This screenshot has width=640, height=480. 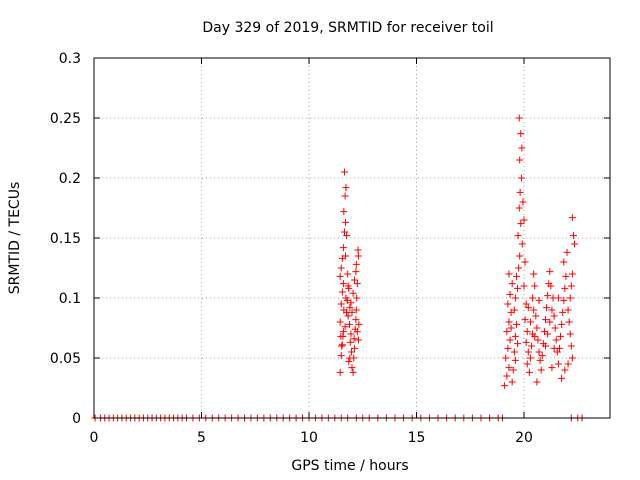 I want to click on x-tick-label: 0, so click(x=94, y=438).